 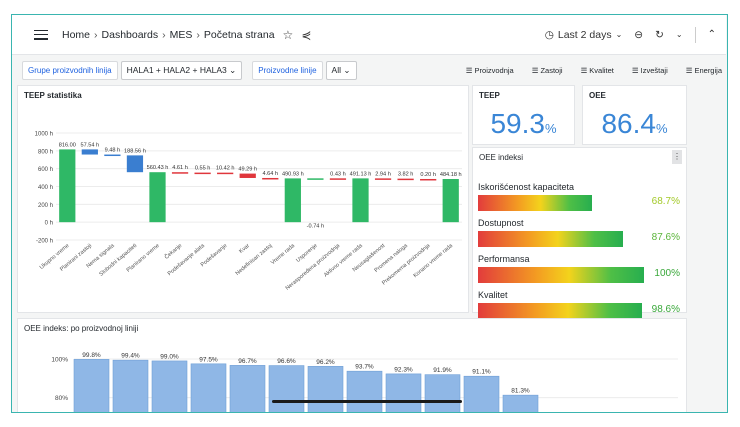 I want to click on oee-value: 86.4%, so click(x=634, y=124).